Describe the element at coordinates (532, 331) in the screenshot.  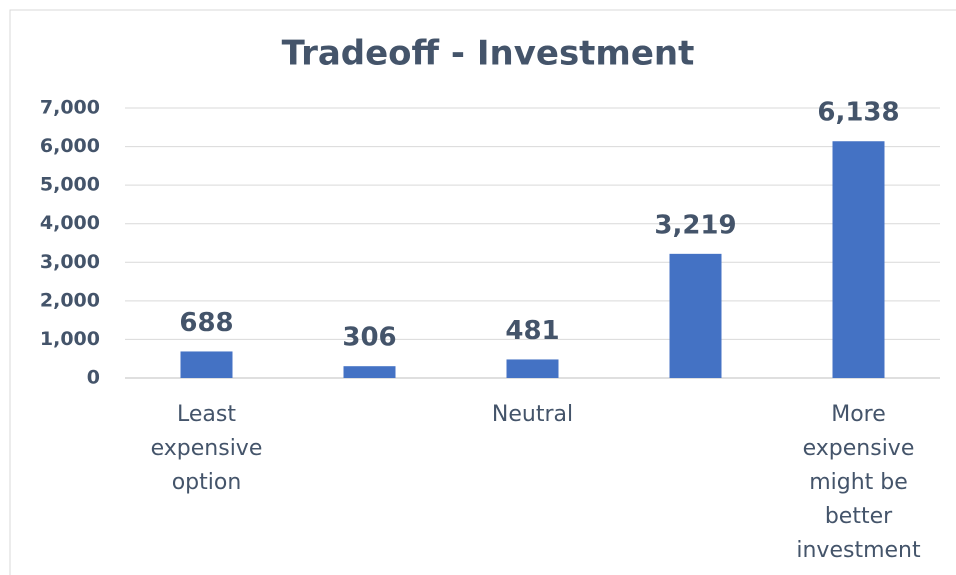
I see `data-label: 481` at that location.